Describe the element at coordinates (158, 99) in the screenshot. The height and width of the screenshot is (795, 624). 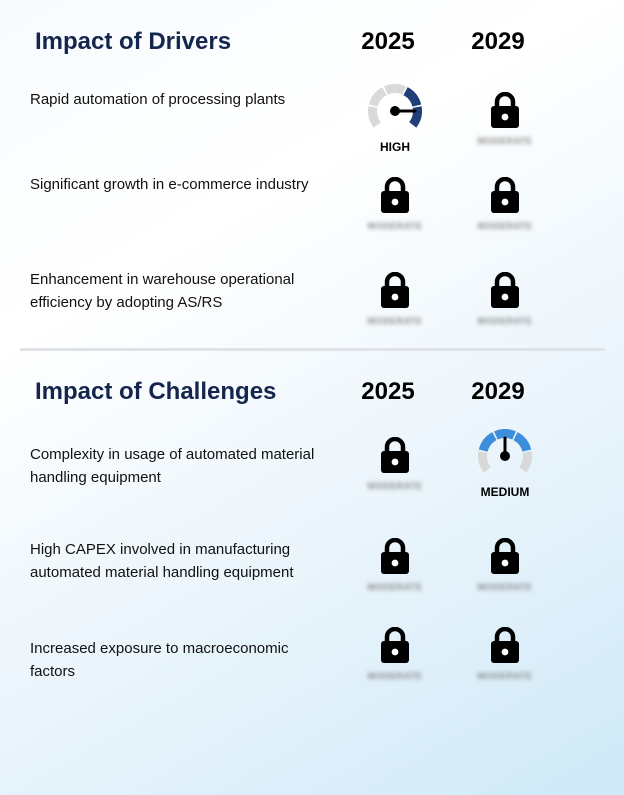
I see `drivers-row-label: Rapid automation of processing plants` at that location.